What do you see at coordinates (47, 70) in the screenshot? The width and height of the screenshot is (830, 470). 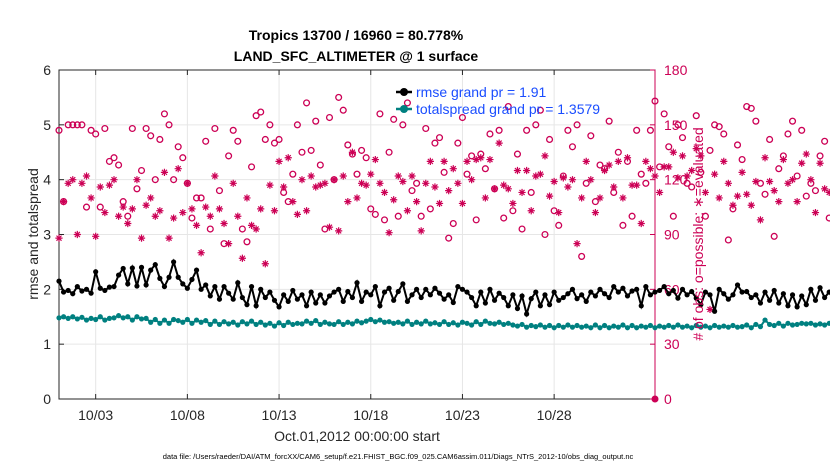 I see `y-left-tick-label: 6` at bounding box center [47, 70].